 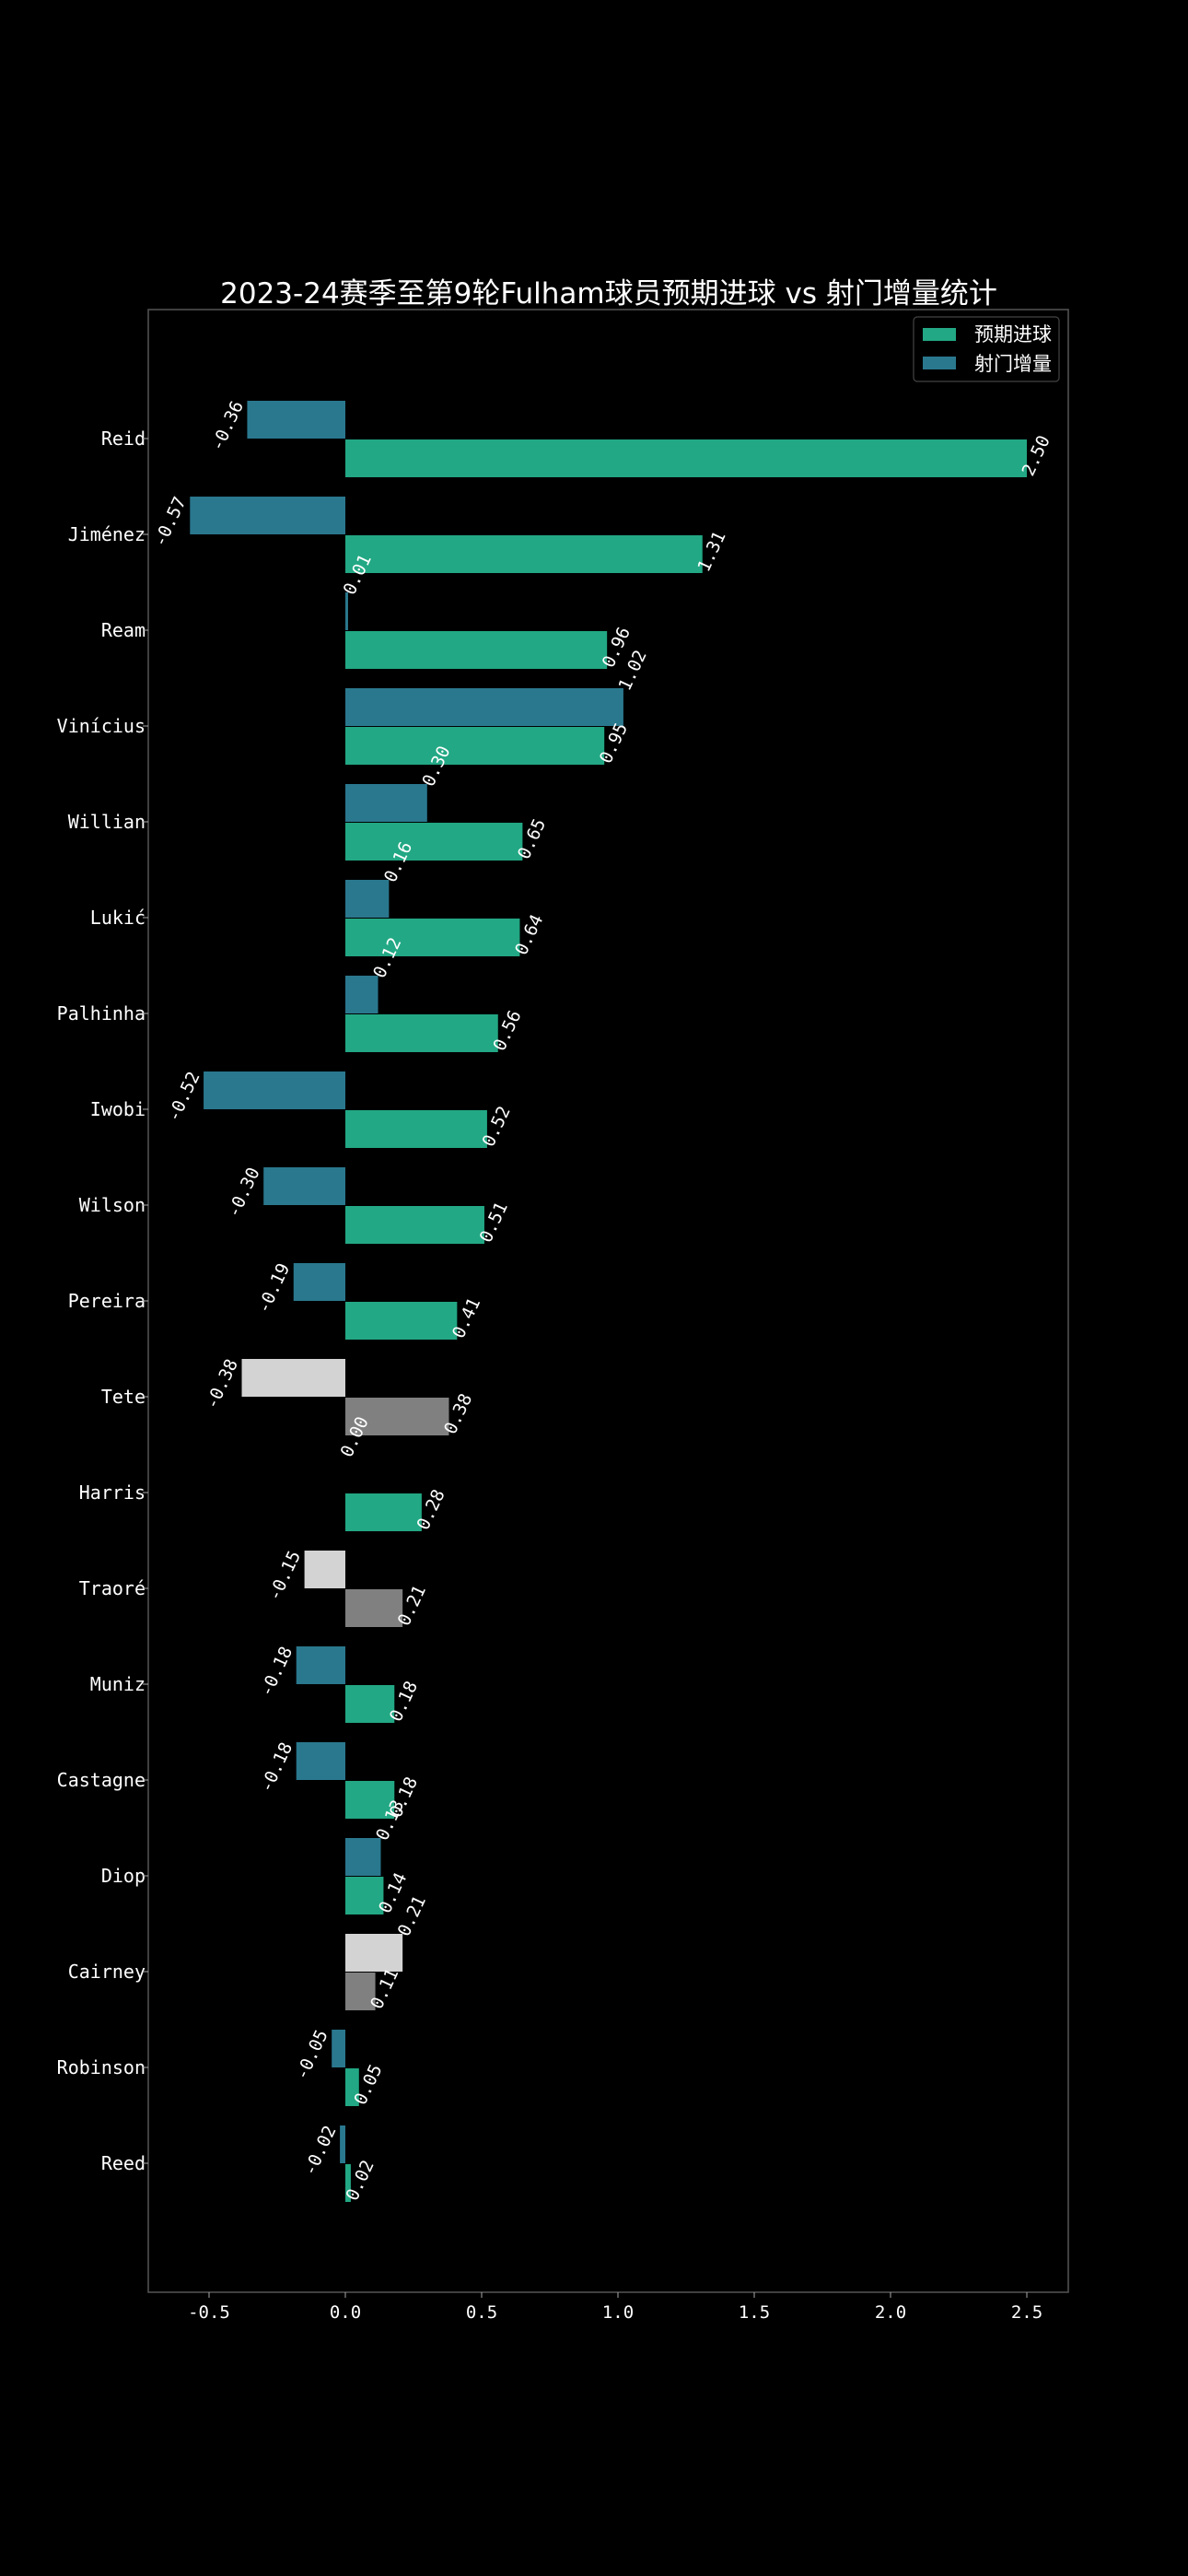 I want to click on bar-expected-goals-willian, so click(x=434, y=842).